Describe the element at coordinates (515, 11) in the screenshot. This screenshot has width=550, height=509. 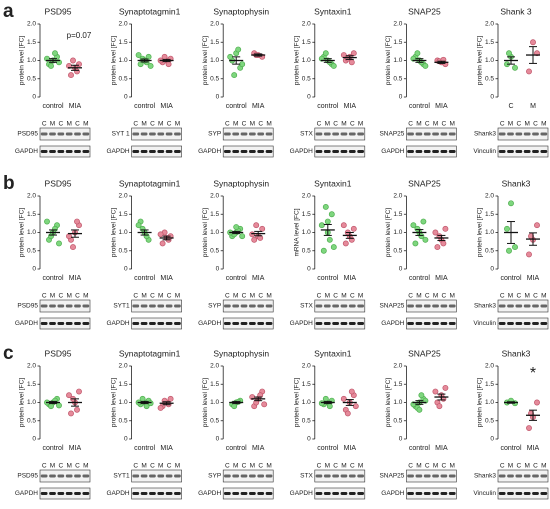
I see `chart-title: Shank 3` at that location.